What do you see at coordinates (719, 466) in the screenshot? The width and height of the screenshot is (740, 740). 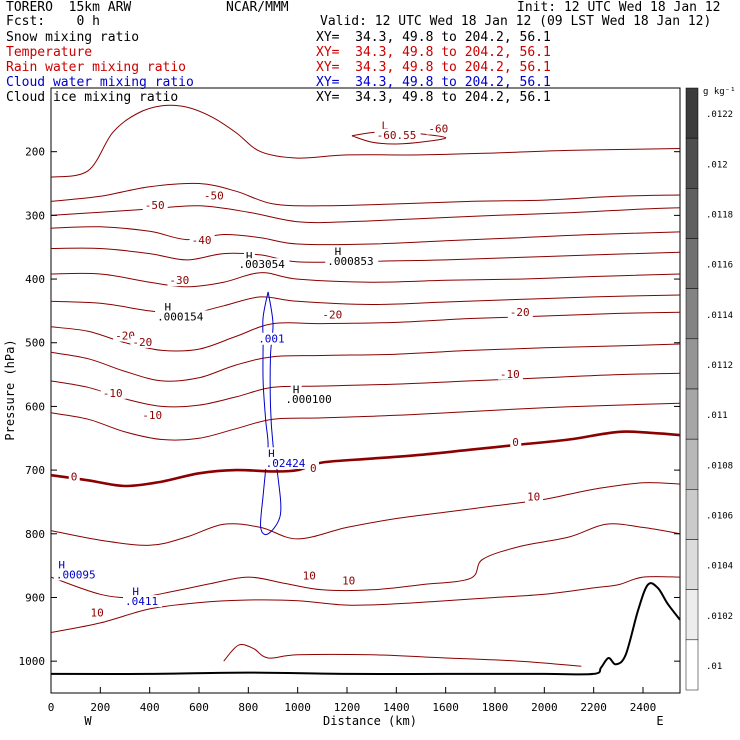 I see `colorbar-tick-label: .0108` at bounding box center [719, 466].